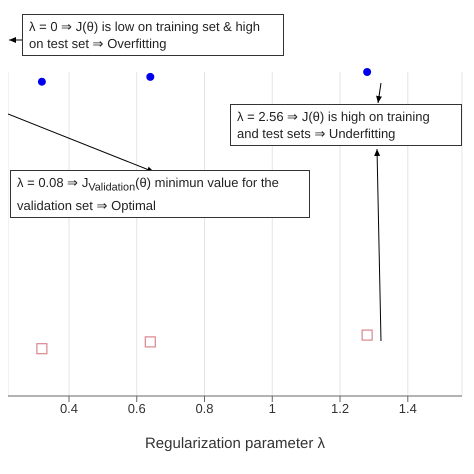  I want to click on x-tick-label: 0.6, so click(137, 408).